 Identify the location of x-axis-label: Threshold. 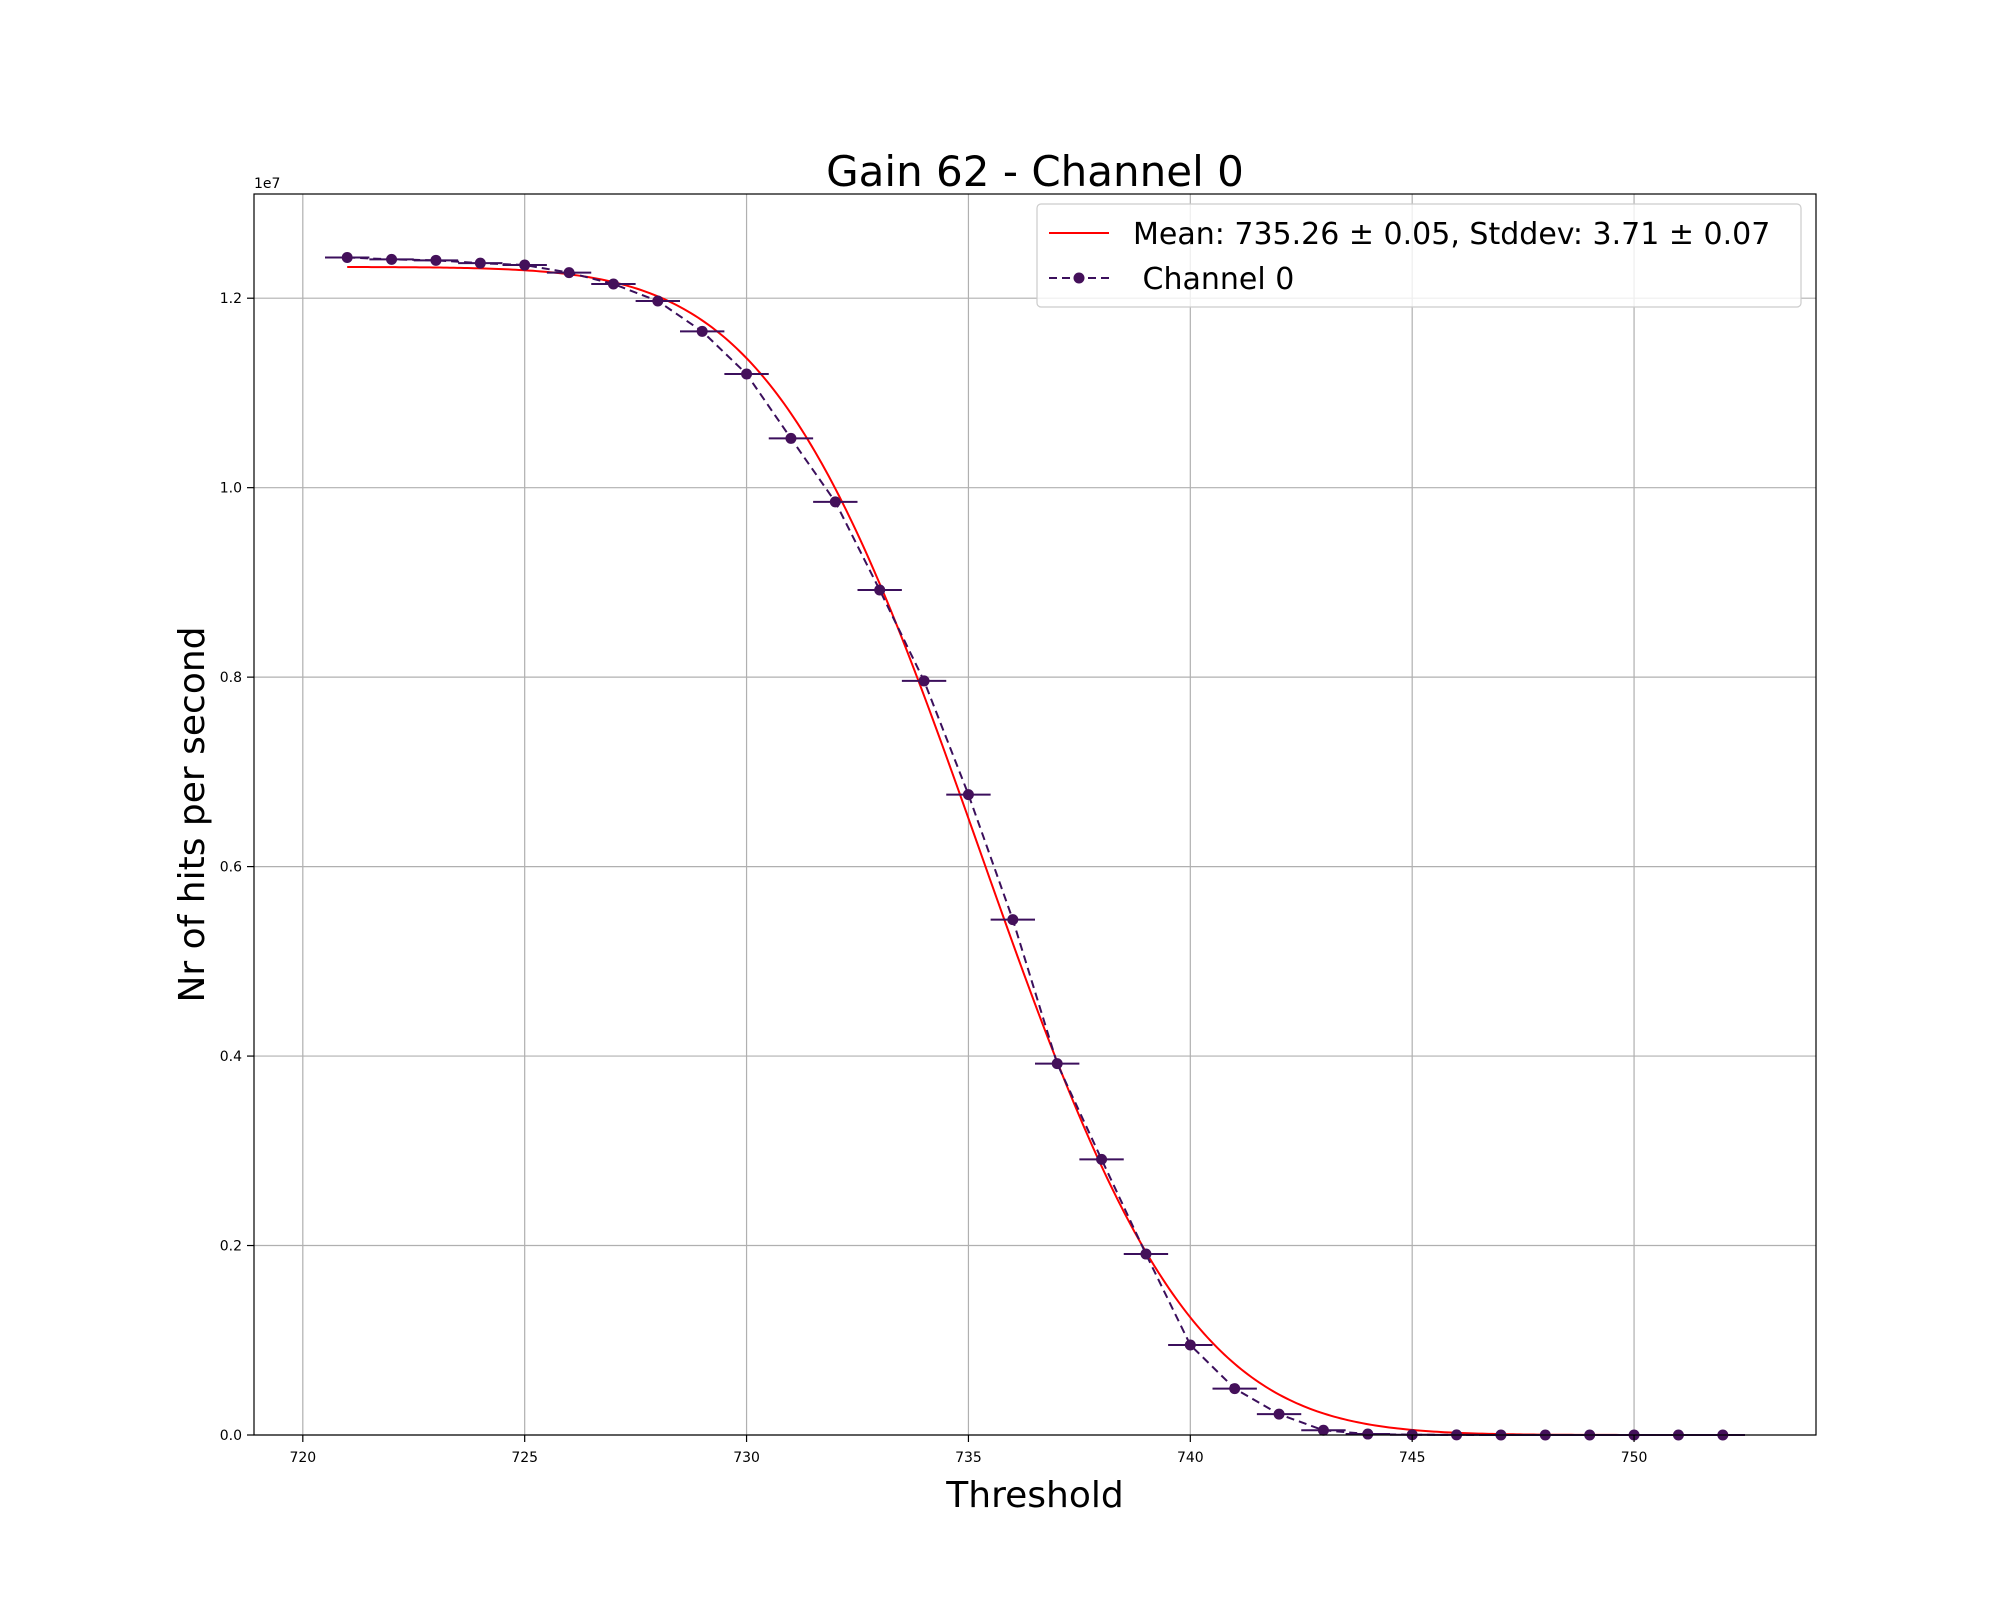
(1034, 1495).